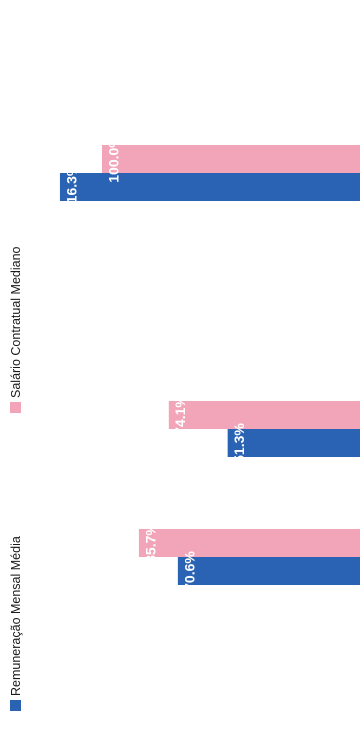 Image resolution: width=364 pixels, height=733 pixels. I want to click on value-label-remuneracao-3: 116.3%, so click(71, 186).